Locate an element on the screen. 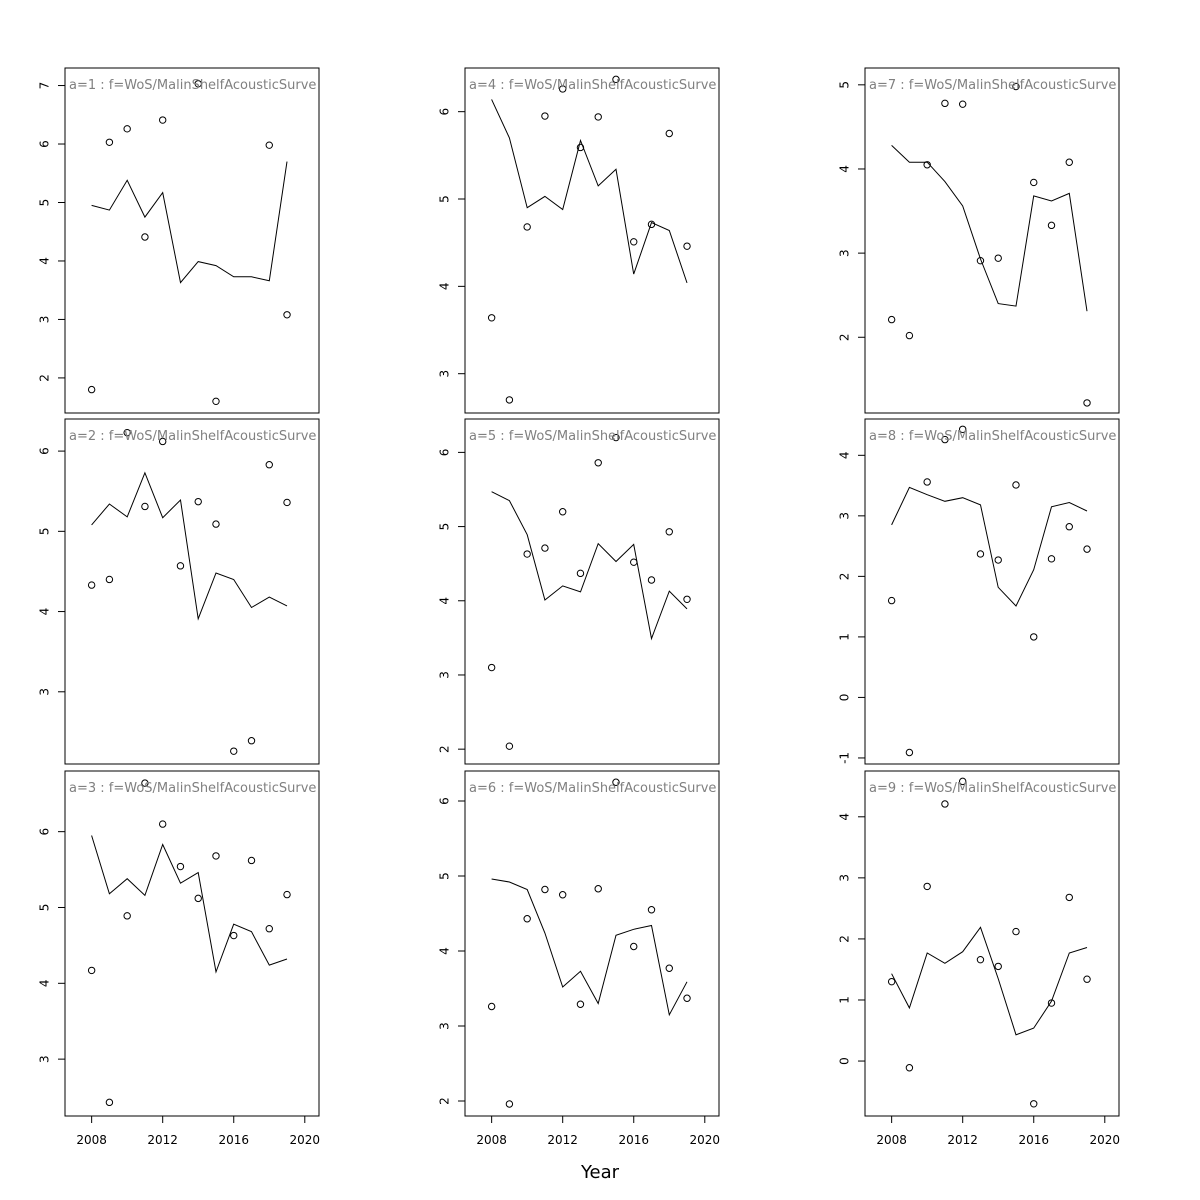 This screenshot has height=1200, width=1200. x-axis-label: Year is located at coordinates (600, 1172).